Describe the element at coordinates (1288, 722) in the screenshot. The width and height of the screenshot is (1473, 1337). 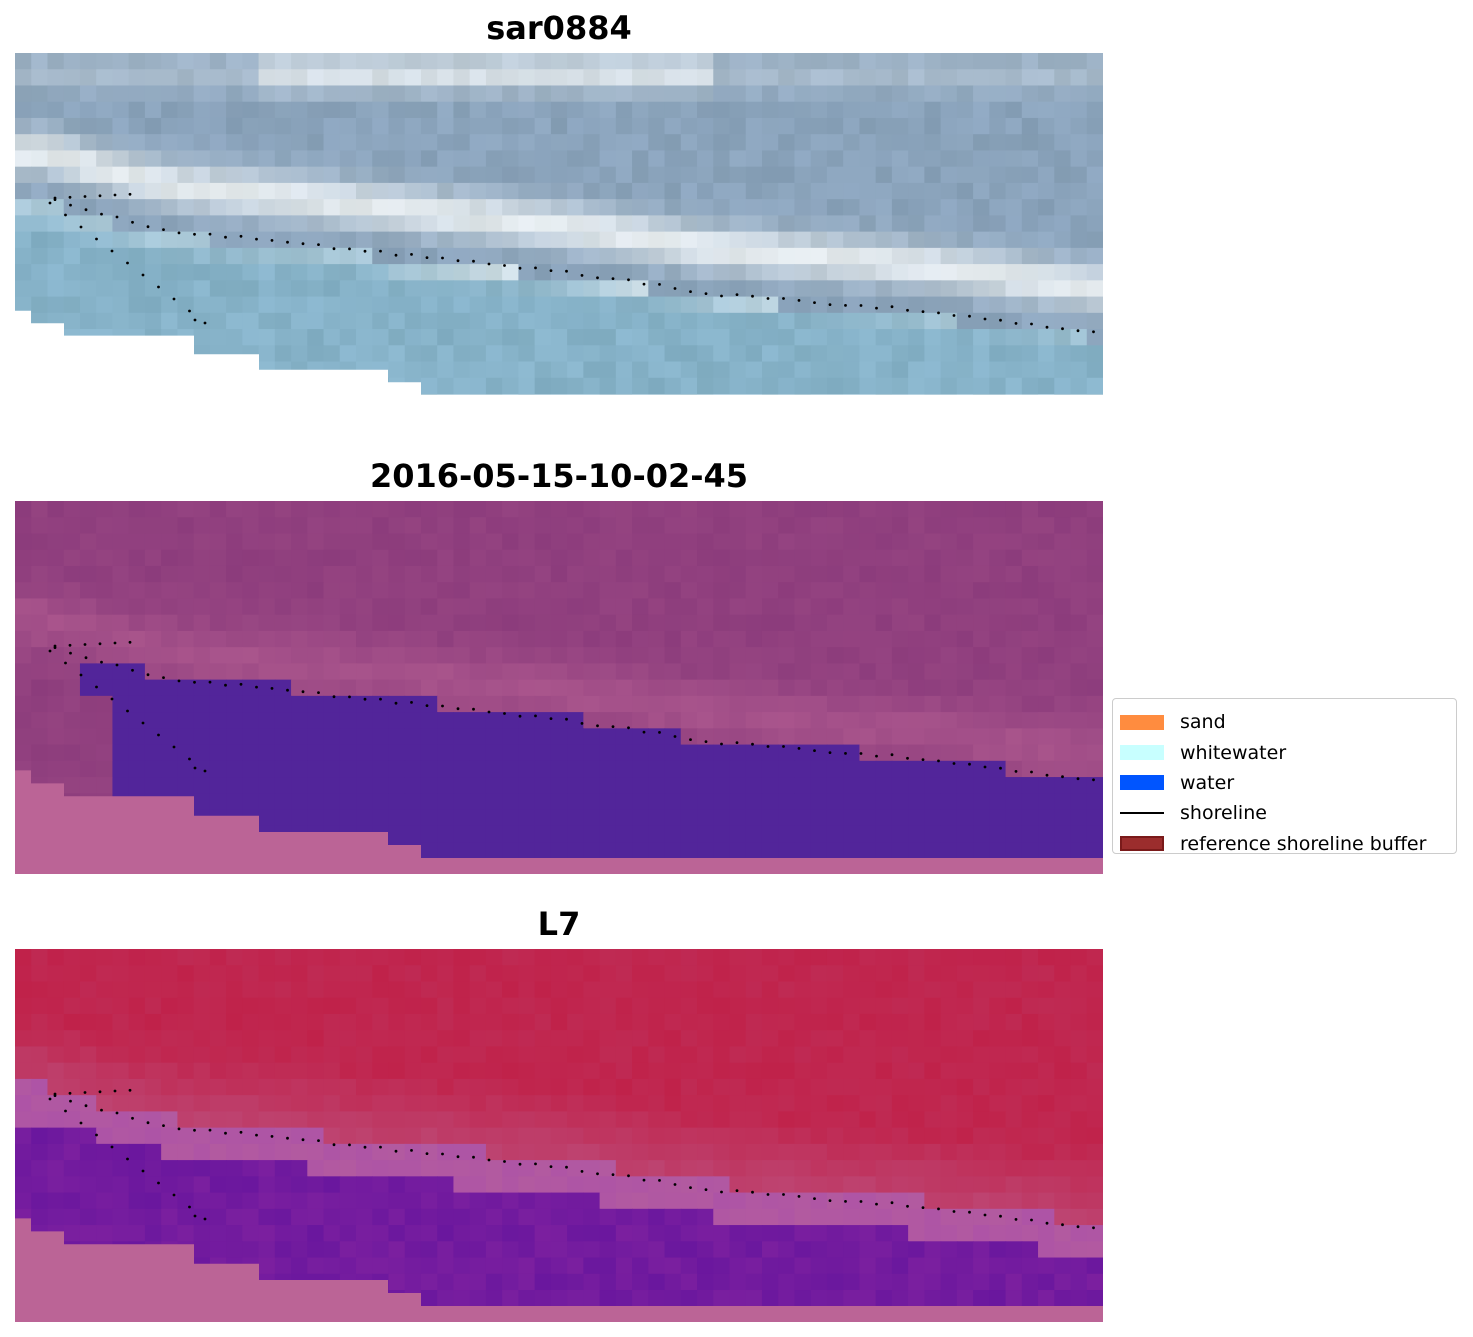
I see `legend-item-sand: sand` at that location.